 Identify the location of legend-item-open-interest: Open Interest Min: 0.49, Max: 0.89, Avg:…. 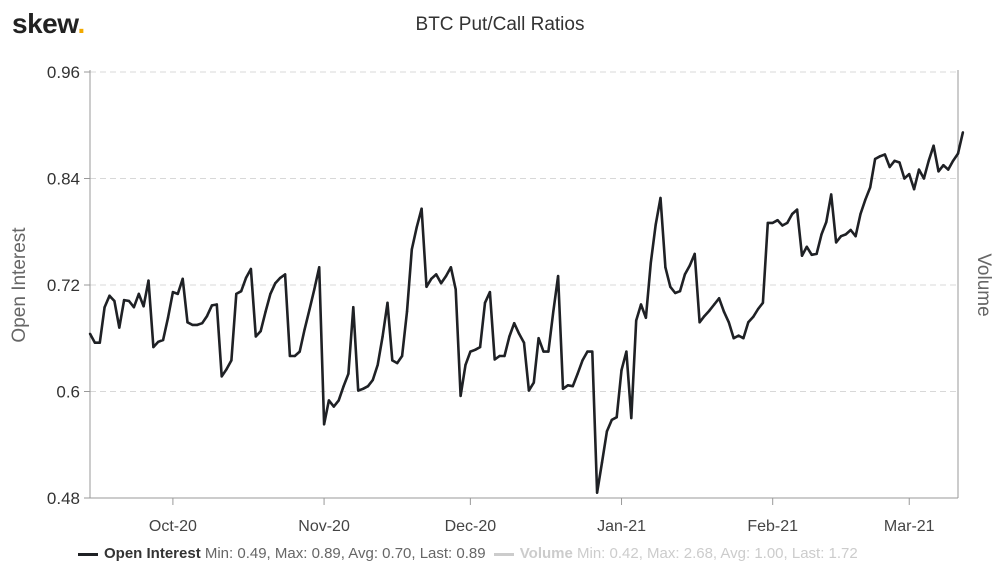
(282, 553).